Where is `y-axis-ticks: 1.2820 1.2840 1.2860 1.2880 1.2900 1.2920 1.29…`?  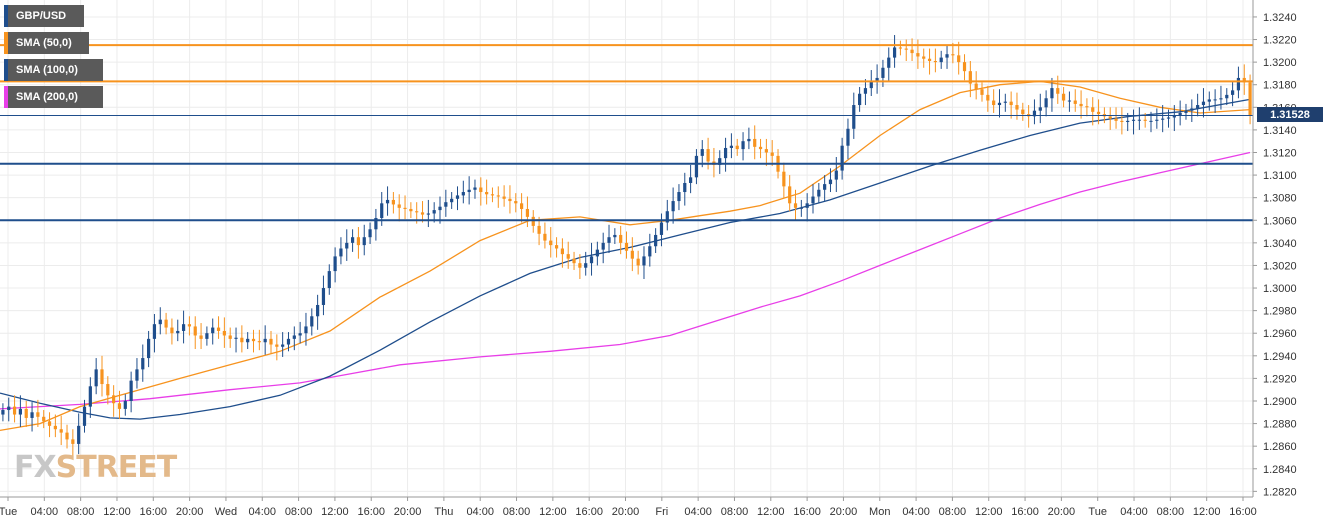
y-axis-ticks: 1.2820 1.2840 1.2860 1.2880 1.2900 1.2920 1.29… is located at coordinates (1275, 255).